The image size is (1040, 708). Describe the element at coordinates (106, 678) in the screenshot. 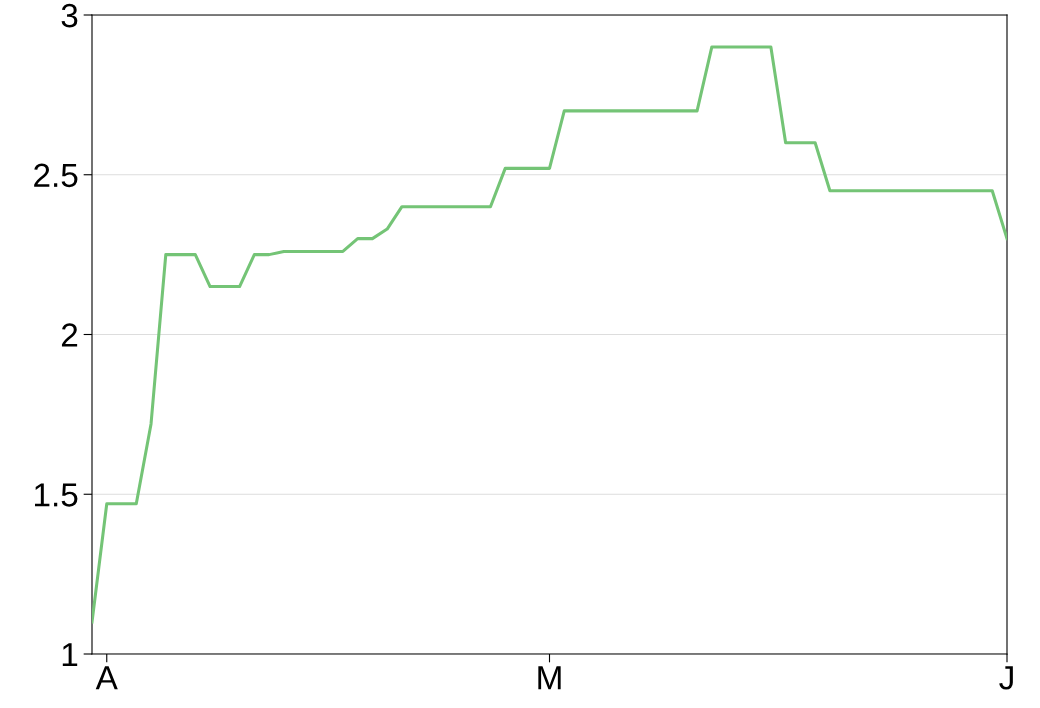

I see `x-tick-label: A` at that location.